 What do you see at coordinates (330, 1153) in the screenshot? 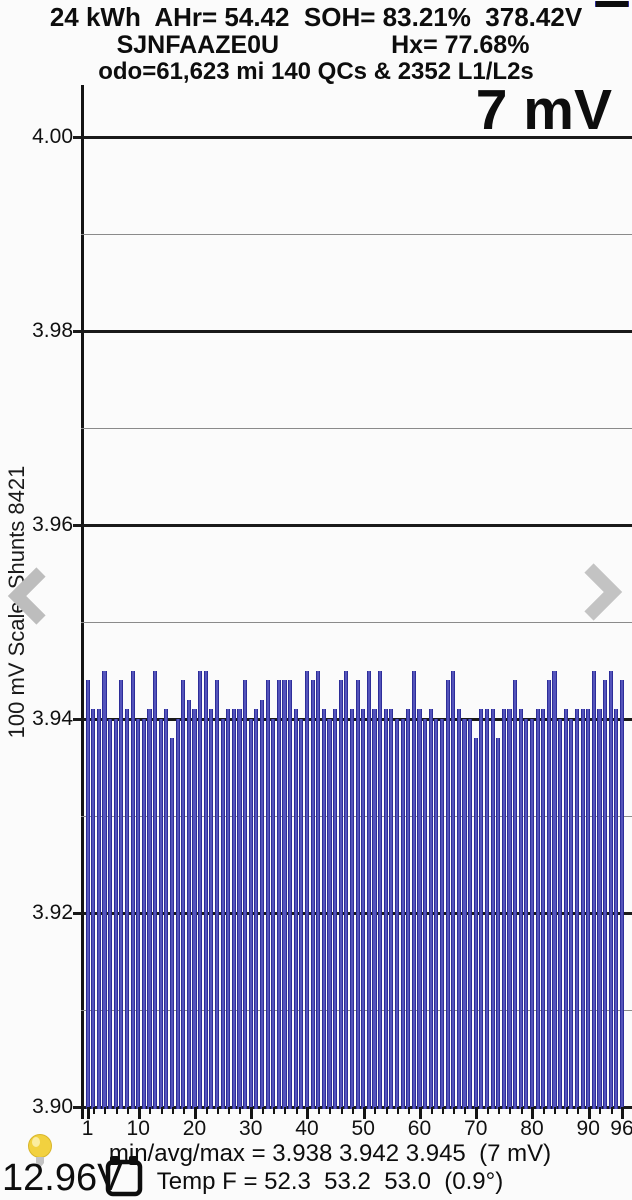
I see `min-avg-max-stats: min/avg/max = 3.938 3.942 3.945 (7 mV)` at bounding box center [330, 1153].